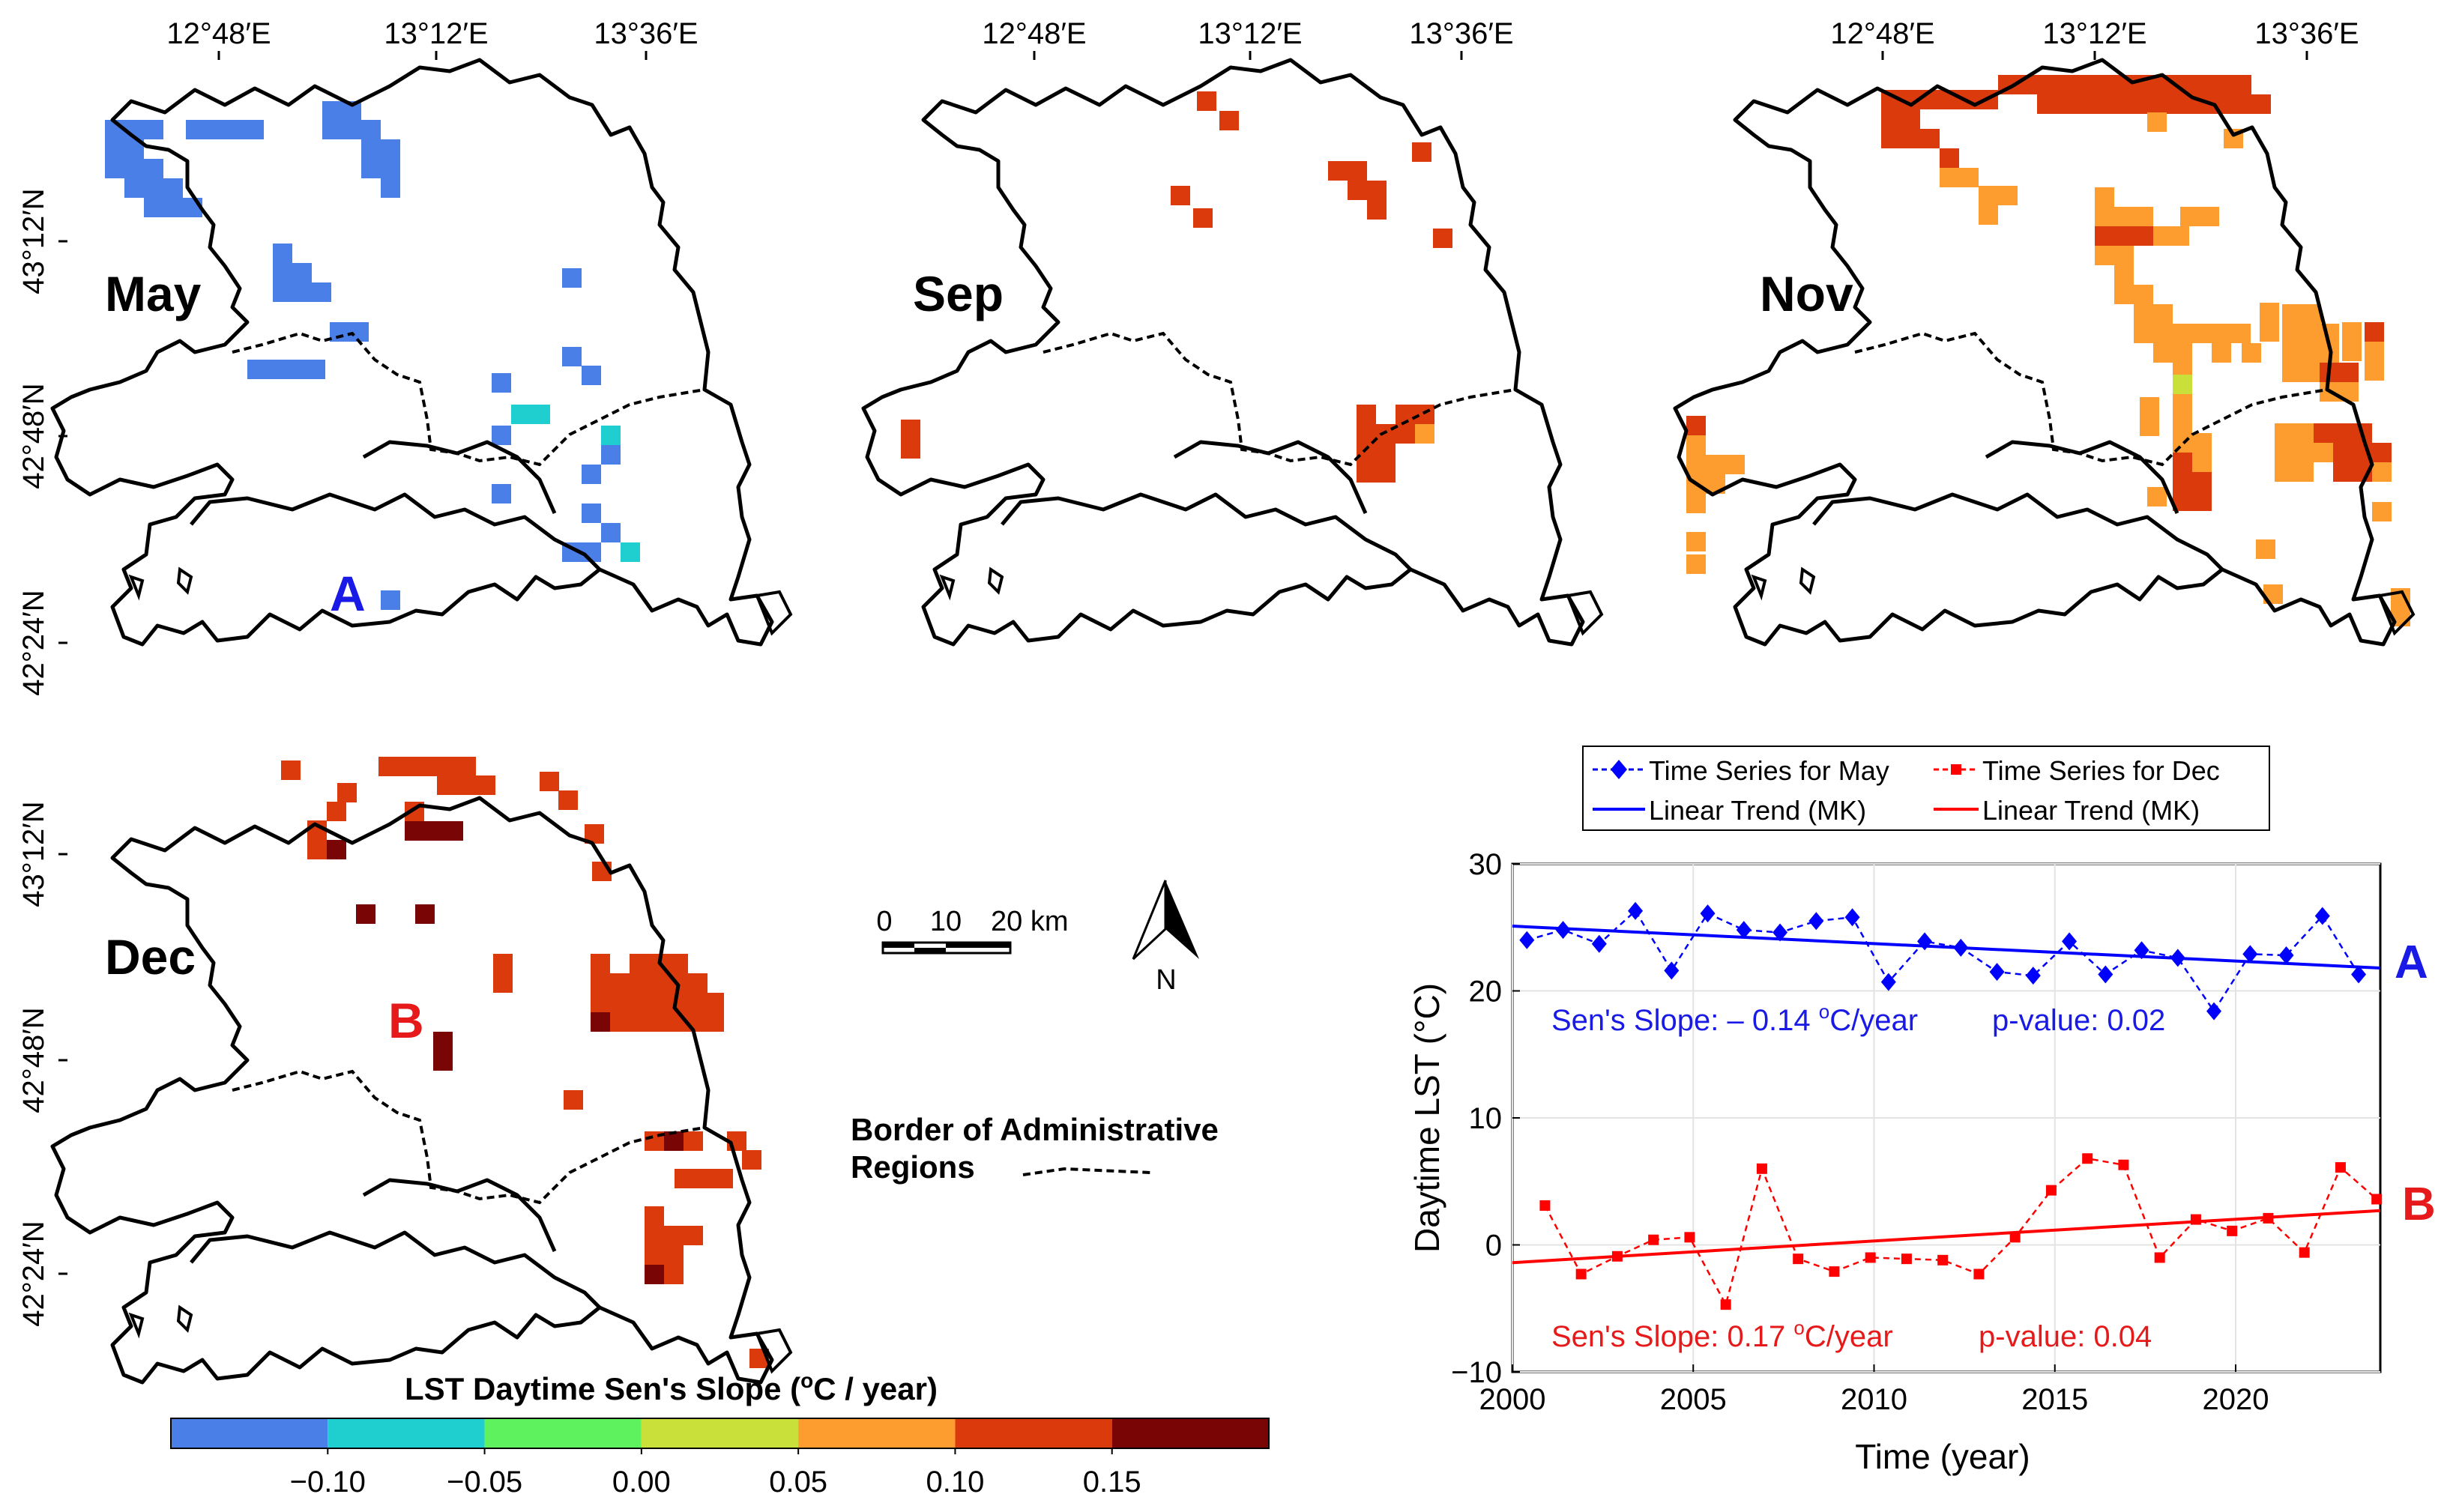 This screenshot has width=2462, height=1512. What do you see at coordinates (2065, 1336) in the screenshot?
I see `annotation-dec-p: p-value: 0.04` at bounding box center [2065, 1336].